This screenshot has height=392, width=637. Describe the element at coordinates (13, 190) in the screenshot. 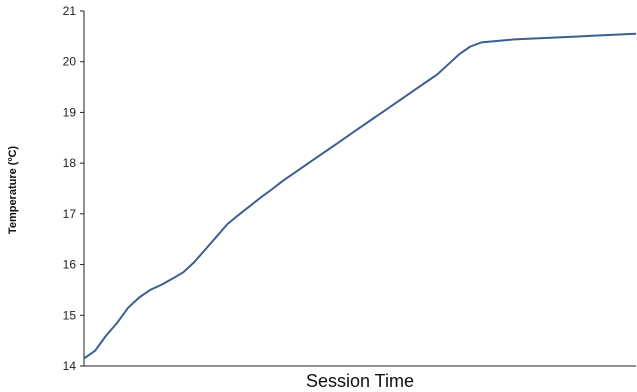

I see `y-axis-title: Temperature (ºC)` at that location.